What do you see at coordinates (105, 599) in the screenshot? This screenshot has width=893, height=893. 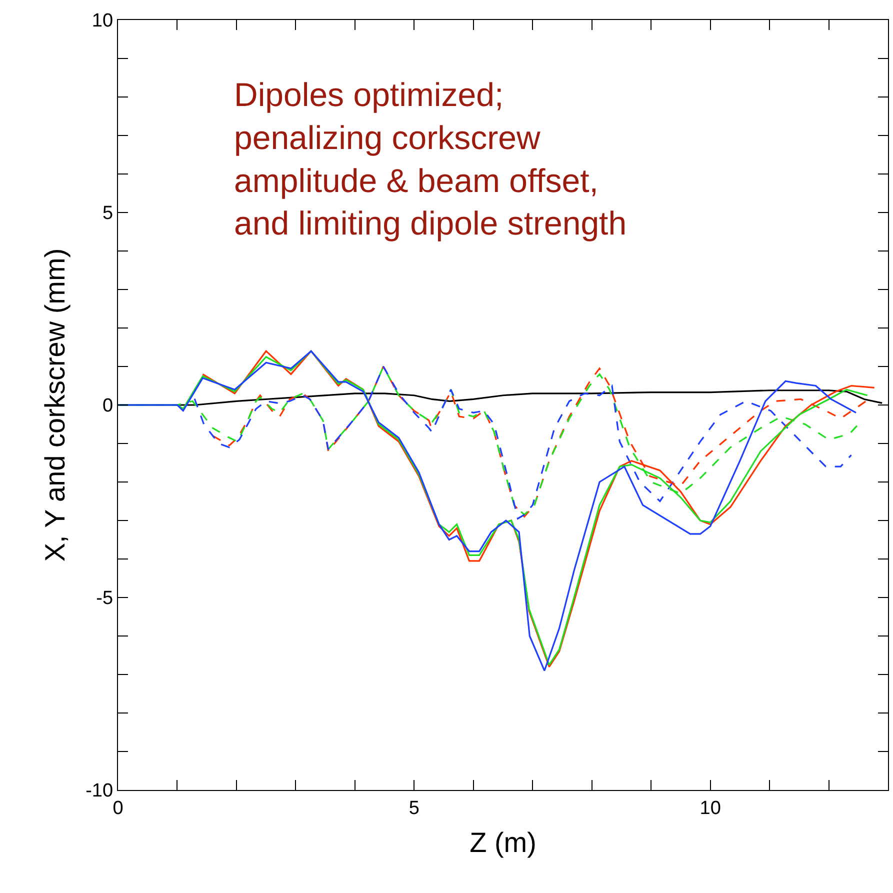 I see `y-tick-label: -5` at bounding box center [105, 599].